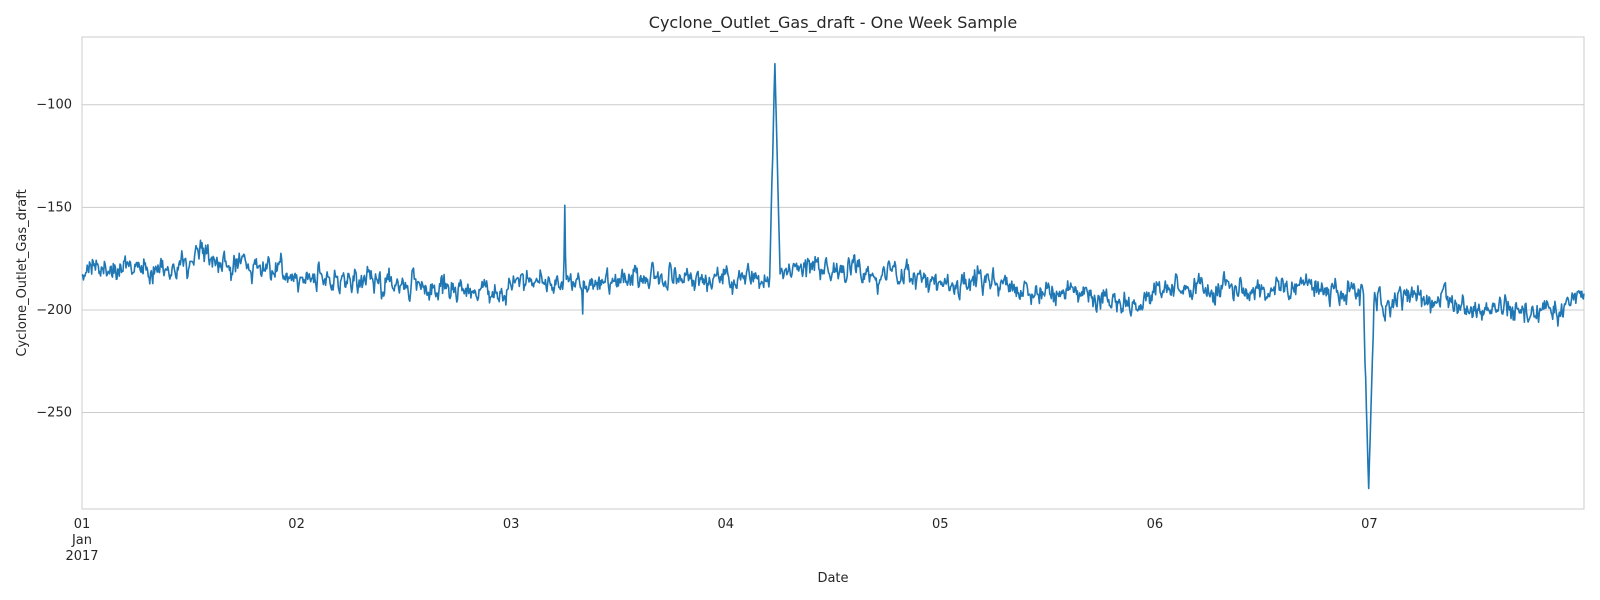 This screenshot has height=600, width=1600. What do you see at coordinates (22, 272) in the screenshot?
I see `y-axis-label: Cyclone_Outlet_Gas_draft` at bounding box center [22, 272].